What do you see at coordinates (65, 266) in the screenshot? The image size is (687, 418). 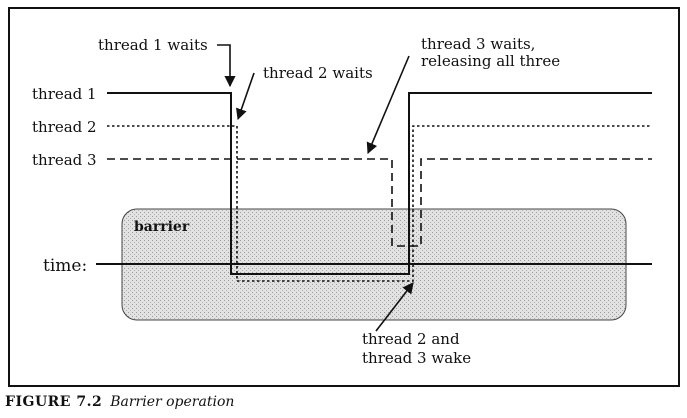 I see `time-label: time:` at bounding box center [65, 266].